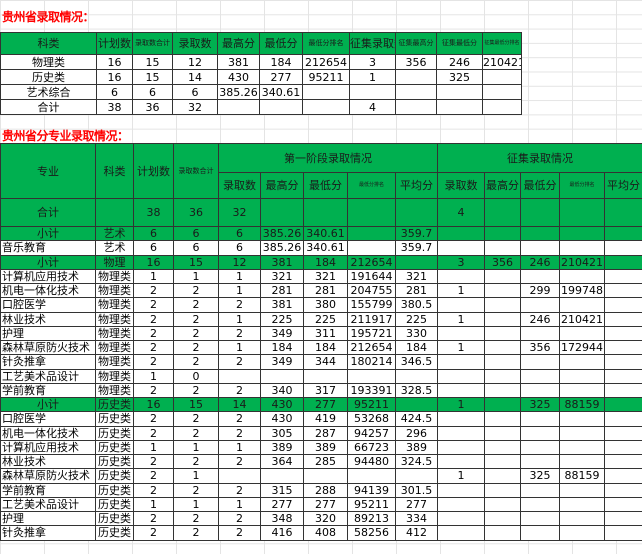  I want to click on data-cell: 340.61, so click(325, 248).